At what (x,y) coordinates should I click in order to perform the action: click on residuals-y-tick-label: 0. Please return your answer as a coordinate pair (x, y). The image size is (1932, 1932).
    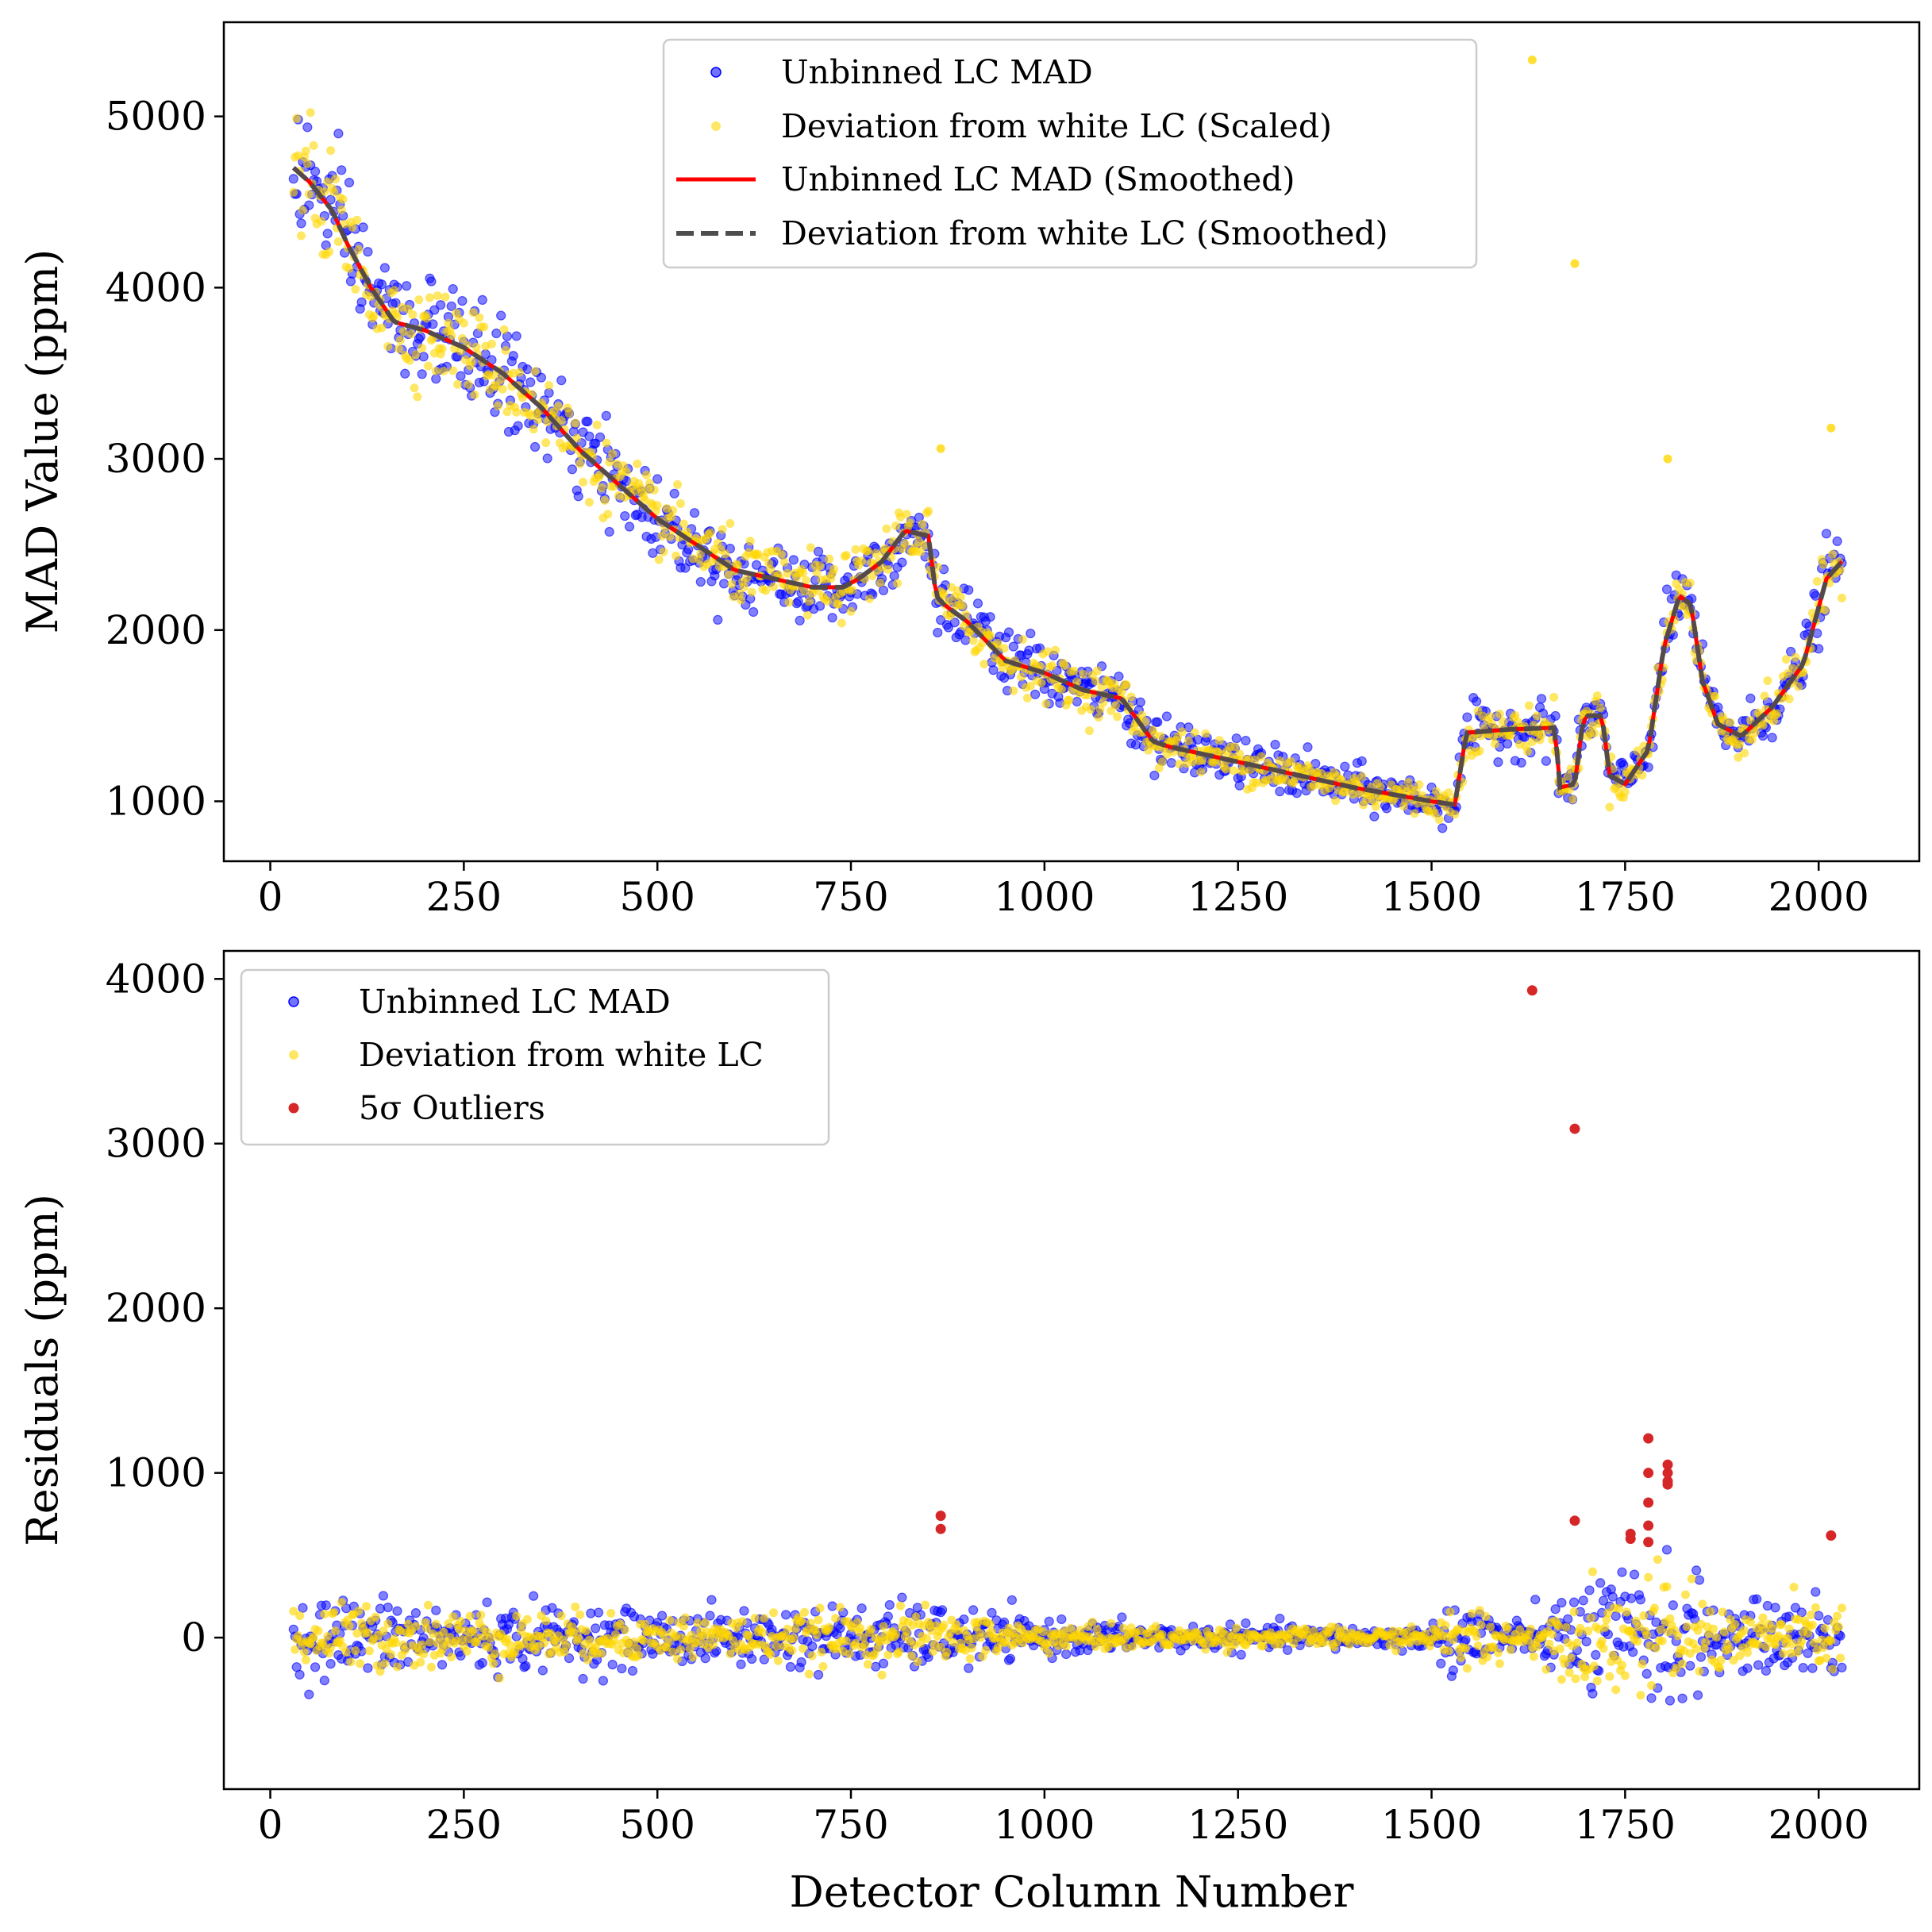
    Looking at the image, I should click on (193, 1637).